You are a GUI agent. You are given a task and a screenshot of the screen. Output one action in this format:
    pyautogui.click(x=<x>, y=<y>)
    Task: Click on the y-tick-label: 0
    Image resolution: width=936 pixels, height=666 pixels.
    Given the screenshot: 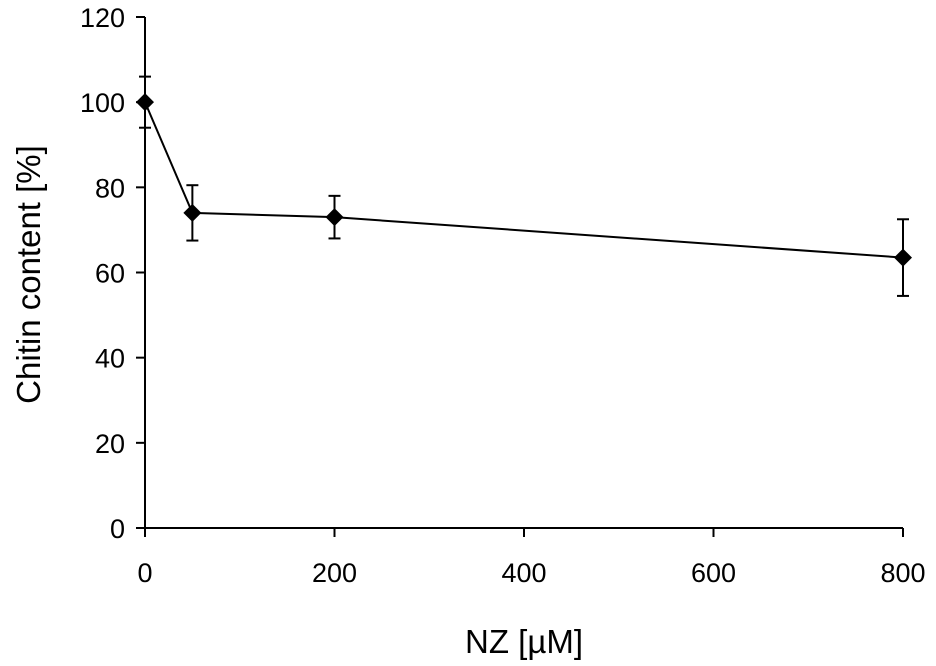 What is the action you would take?
    pyautogui.click(x=117, y=529)
    